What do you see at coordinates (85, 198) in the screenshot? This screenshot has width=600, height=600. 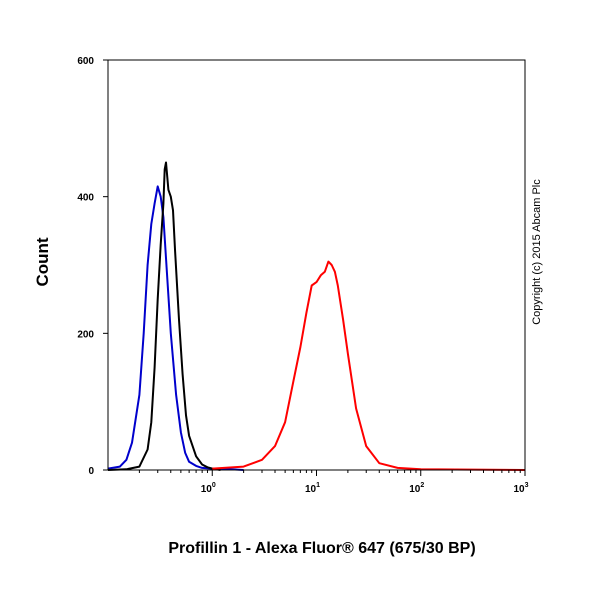 I see `y-tick-label: 400` at bounding box center [85, 198].